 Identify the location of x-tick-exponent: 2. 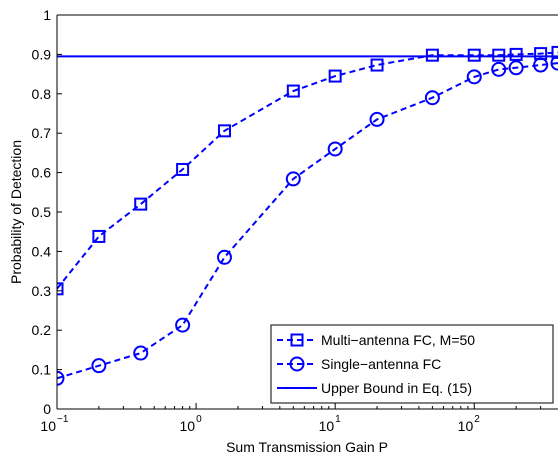
(477, 419).